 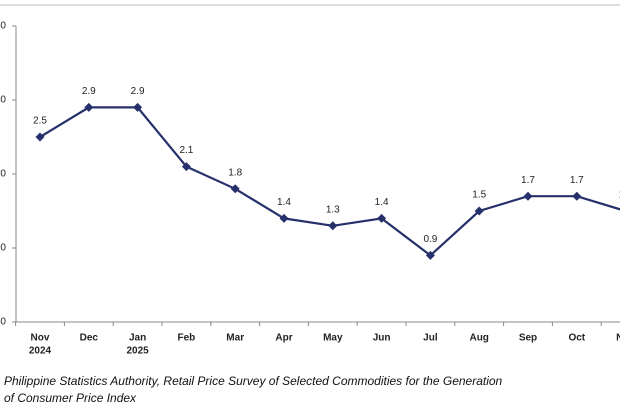 What do you see at coordinates (187, 338) in the screenshot?
I see `x-tick-label: Feb` at bounding box center [187, 338].